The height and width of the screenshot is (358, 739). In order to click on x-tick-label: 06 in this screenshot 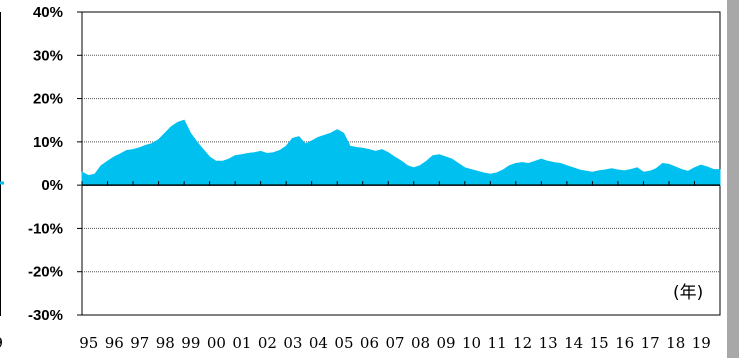, I will do `click(369, 343)`.